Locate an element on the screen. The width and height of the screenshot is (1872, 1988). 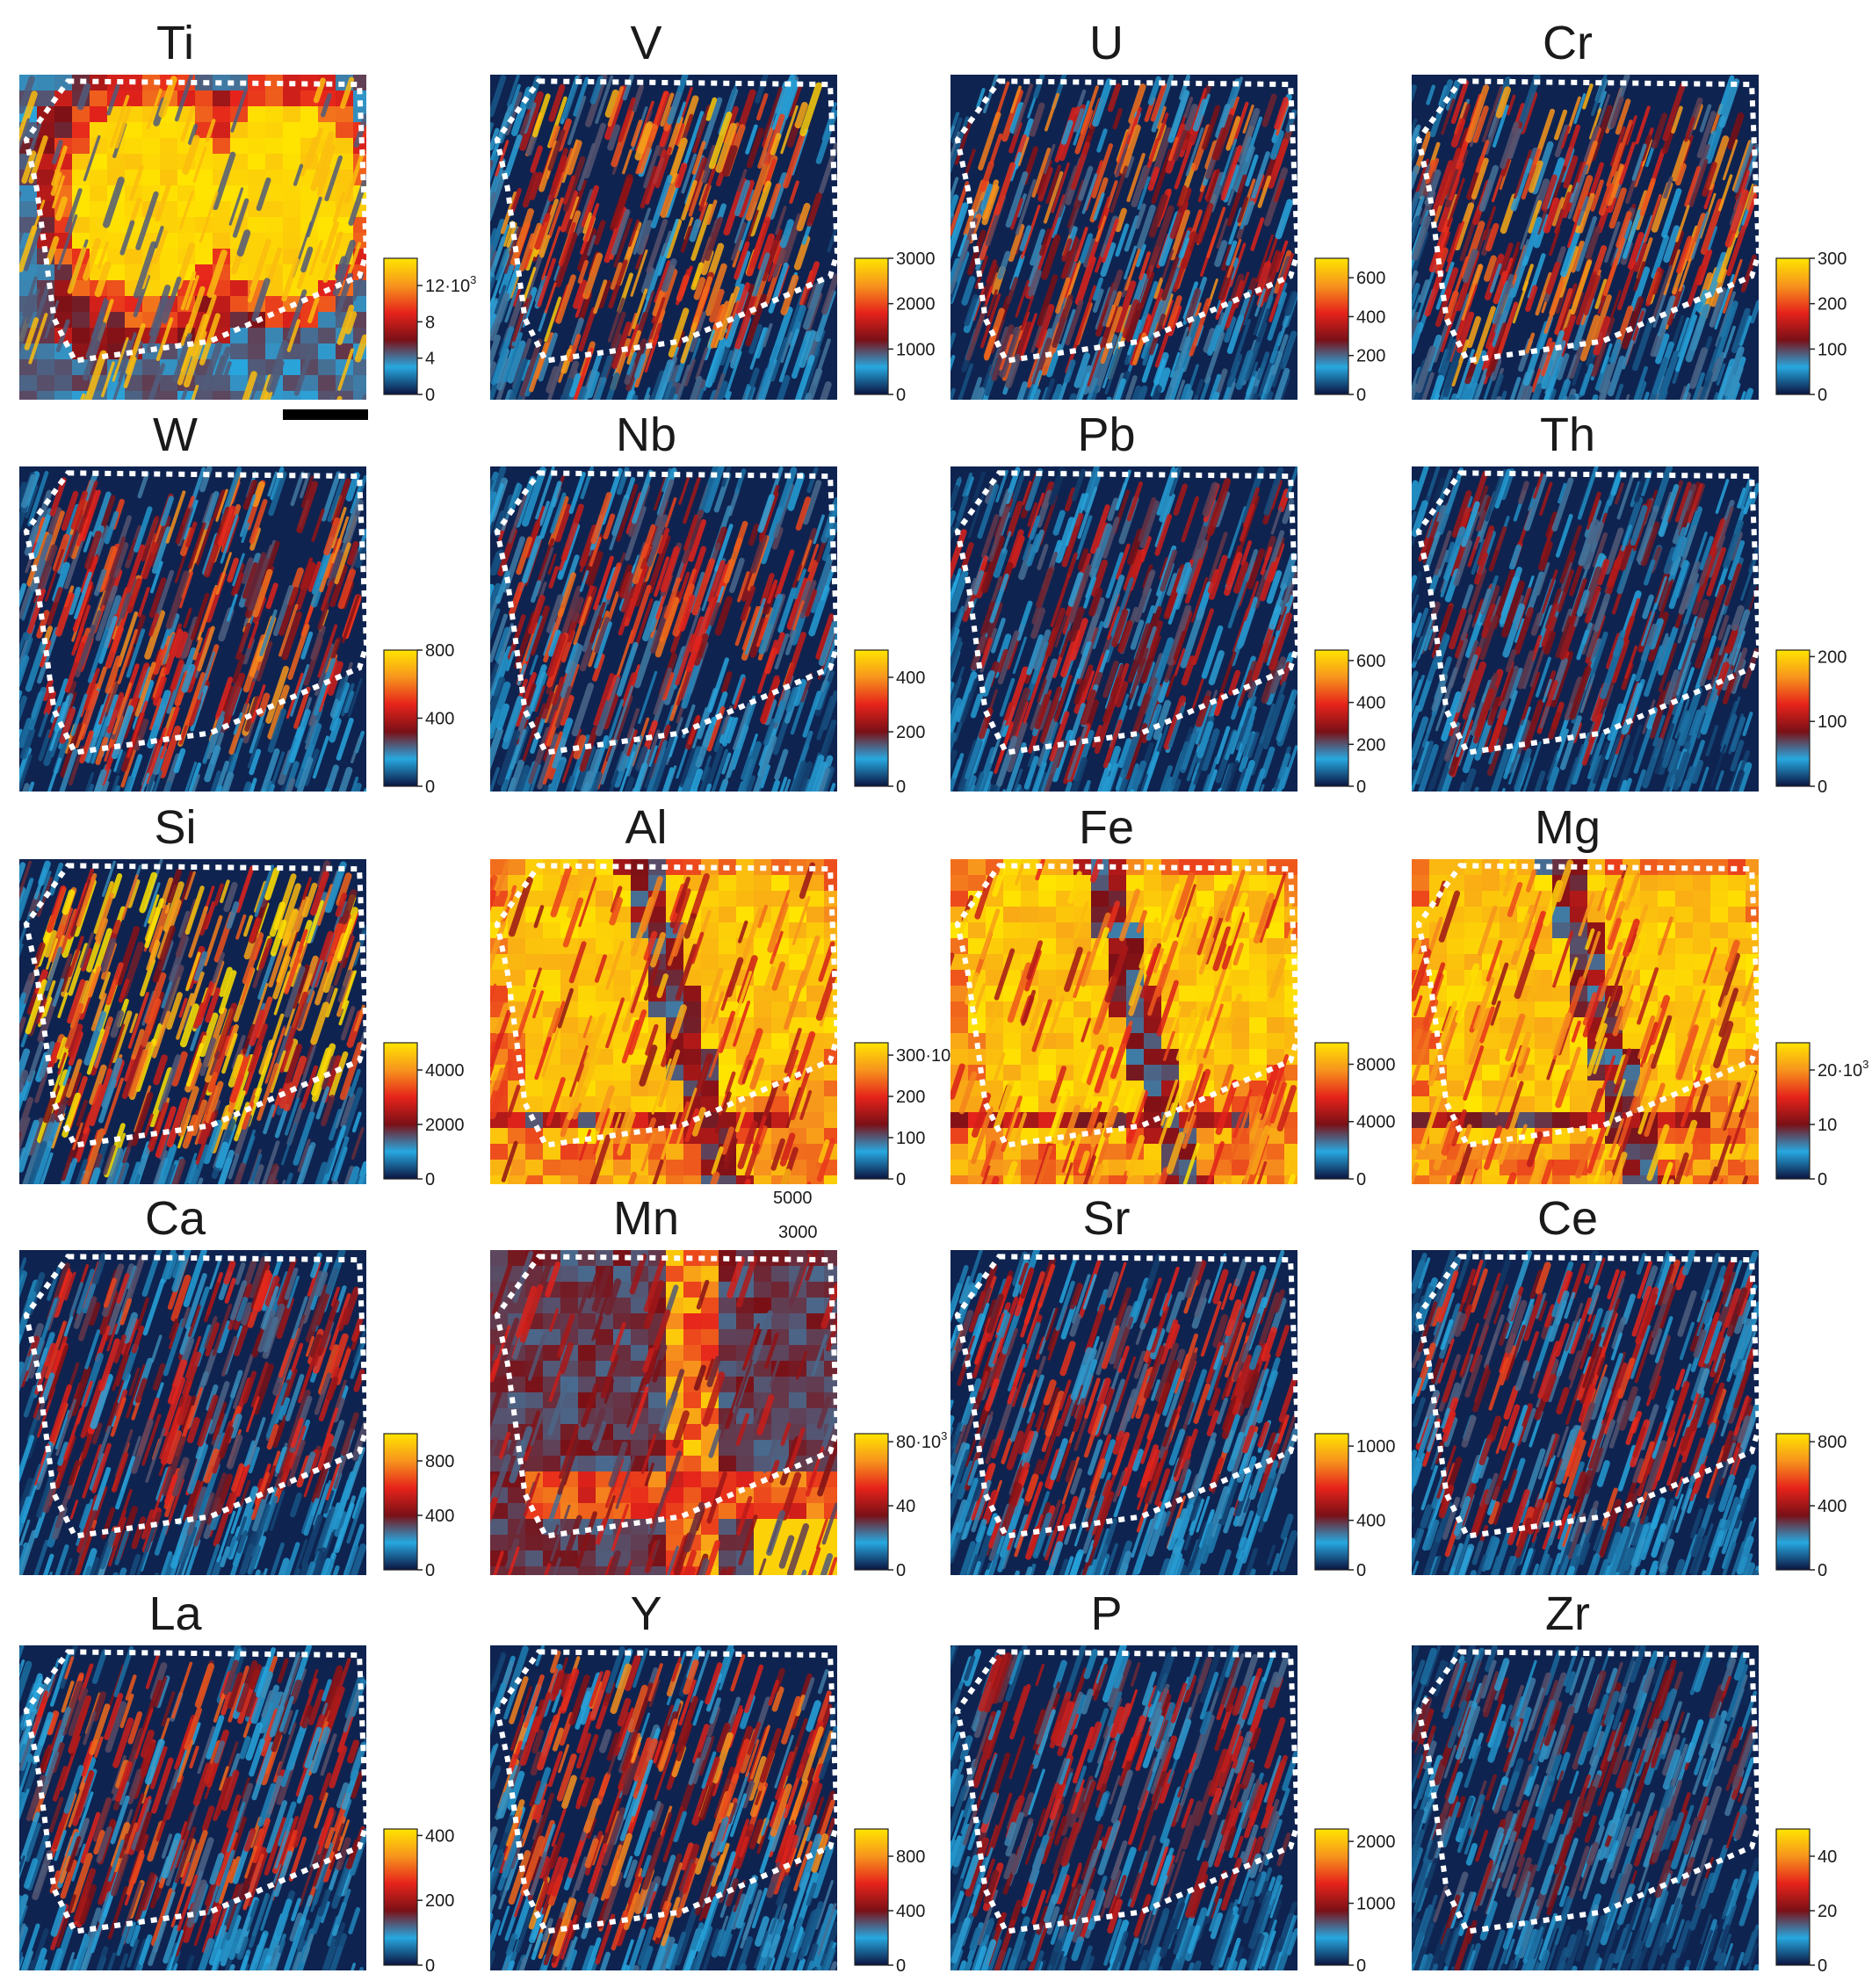
panel-pb: Pb 0 200 400 600 is located at coordinates (1167, 602).